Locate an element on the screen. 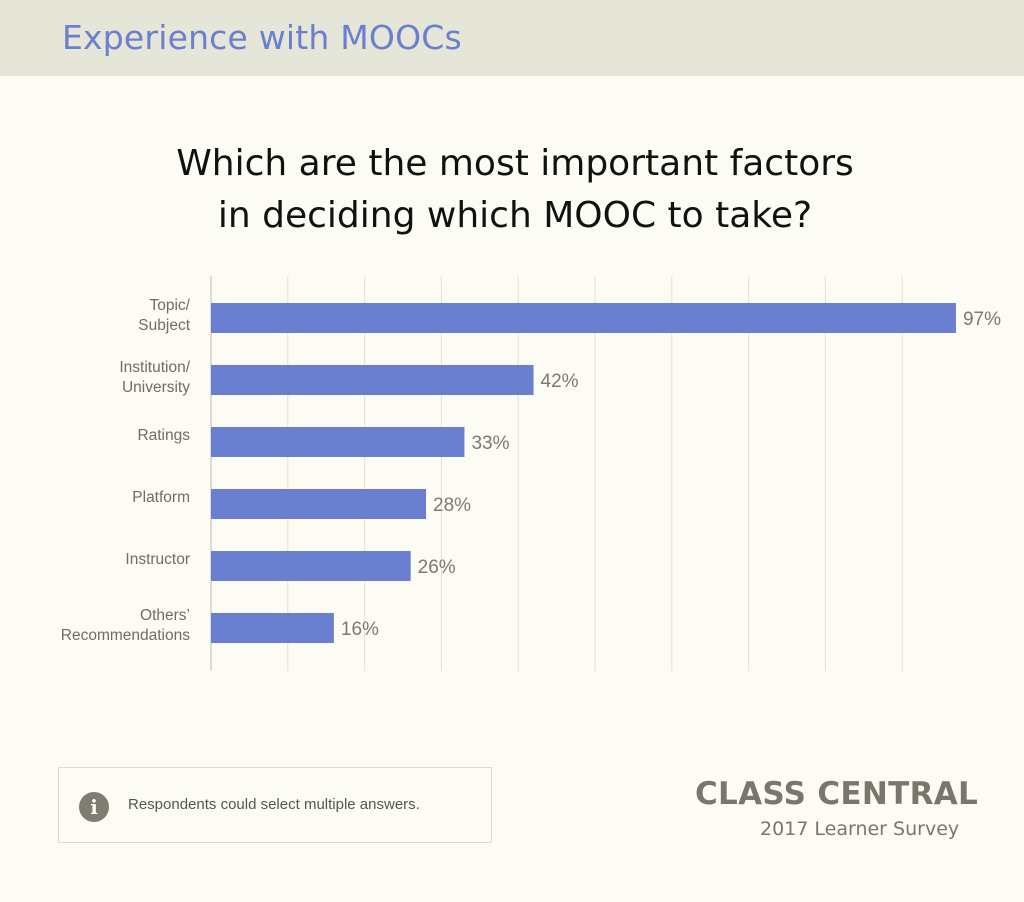  category-label: Recommendations is located at coordinates (125, 635).